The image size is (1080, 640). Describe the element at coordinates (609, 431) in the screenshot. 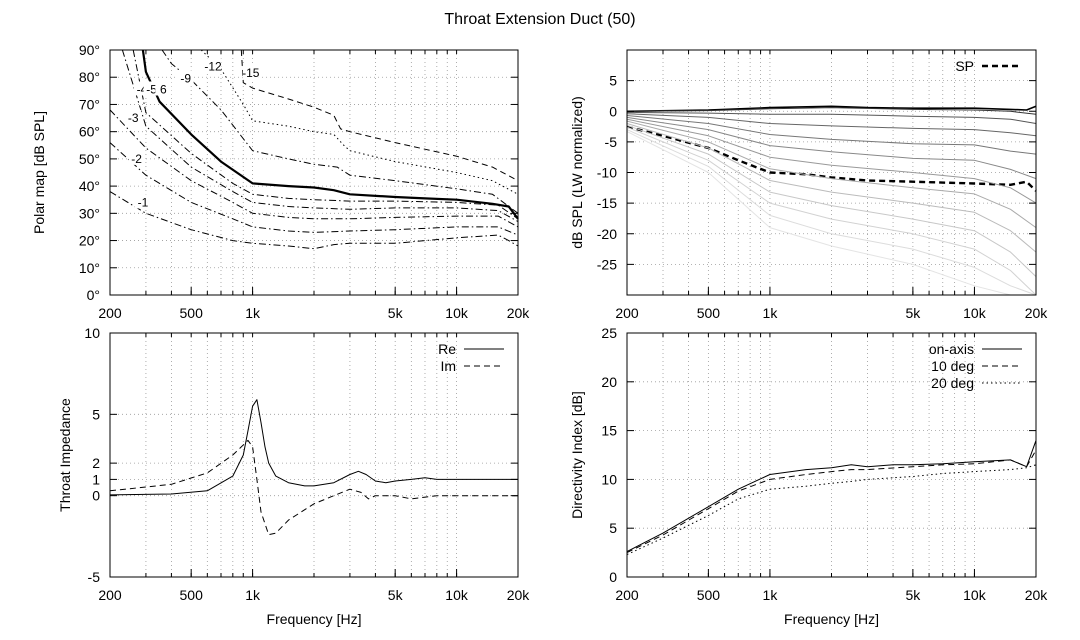

I see `y-tick-label: 15` at that location.